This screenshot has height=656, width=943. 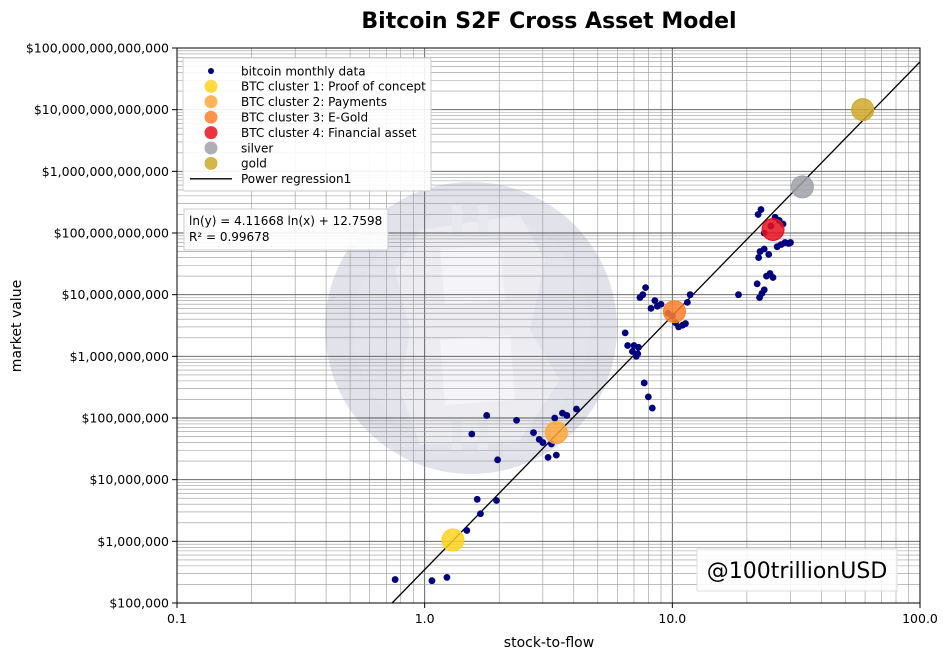 What do you see at coordinates (111, 233) in the screenshot?
I see `y-tick-label: $100,000,000,000` at bounding box center [111, 233].